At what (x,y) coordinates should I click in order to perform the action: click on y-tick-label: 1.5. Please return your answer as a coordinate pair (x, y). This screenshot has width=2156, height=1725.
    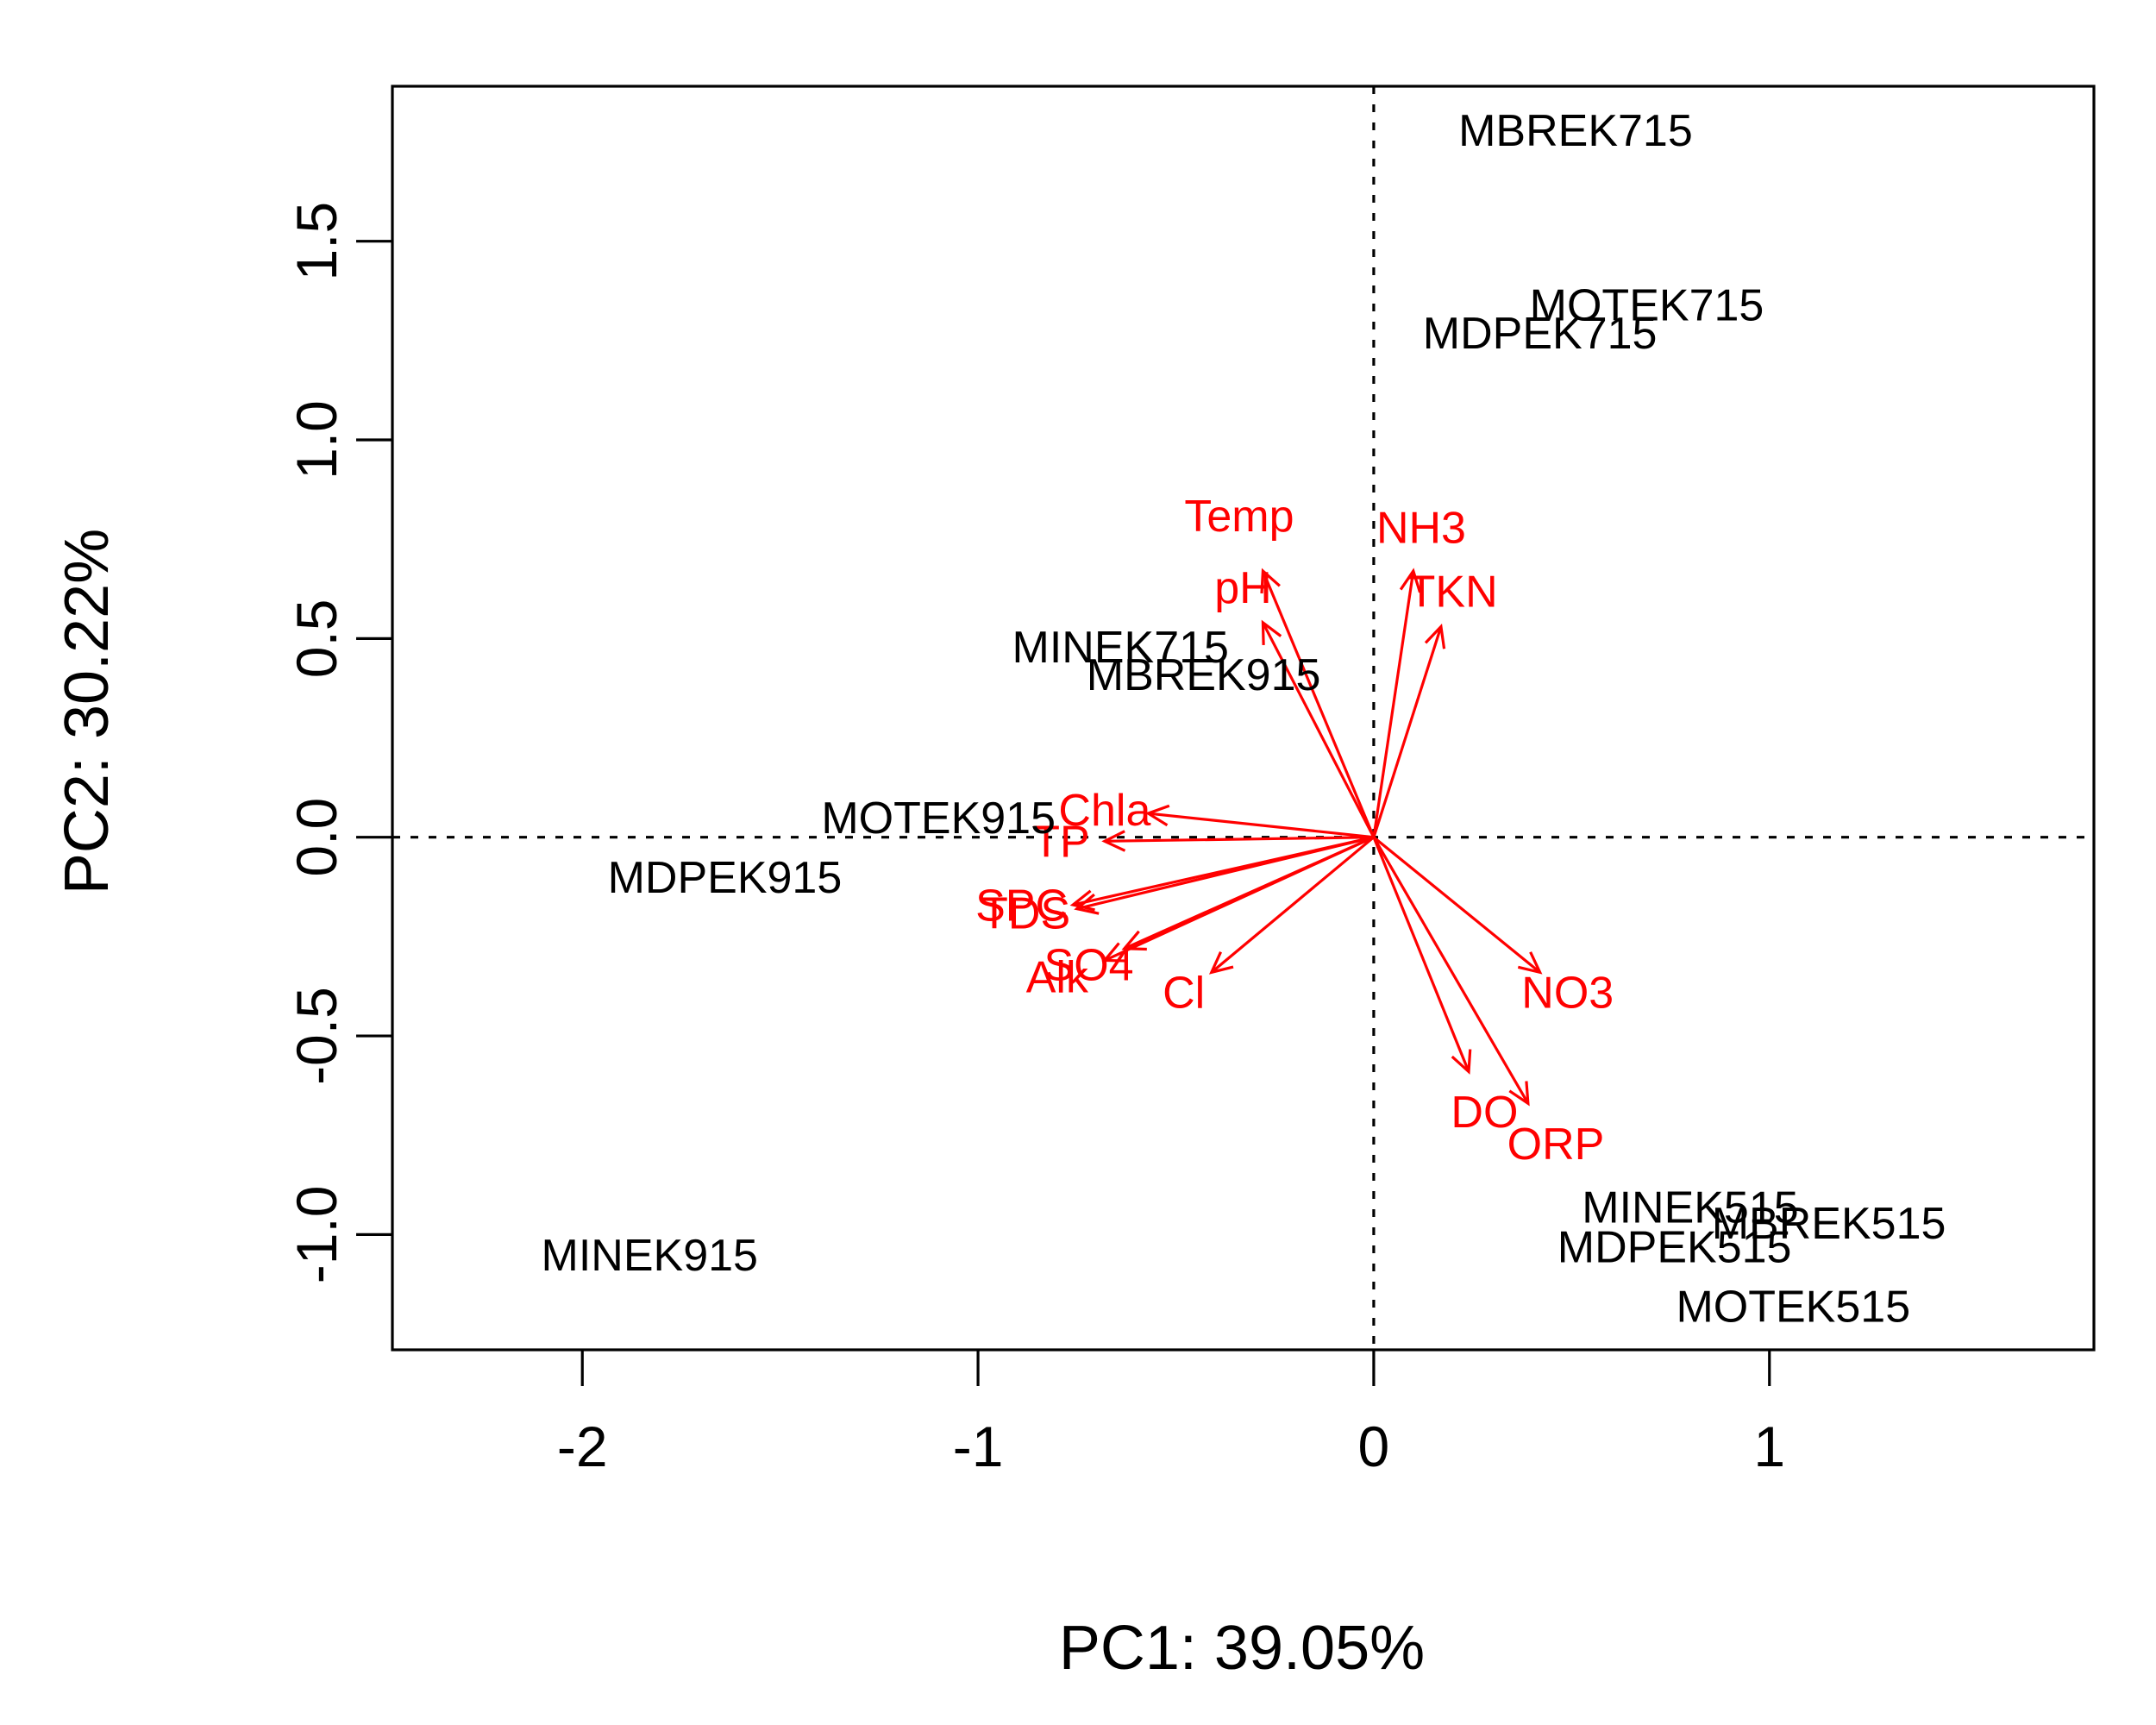
    Looking at the image, I should click on (316, 241).